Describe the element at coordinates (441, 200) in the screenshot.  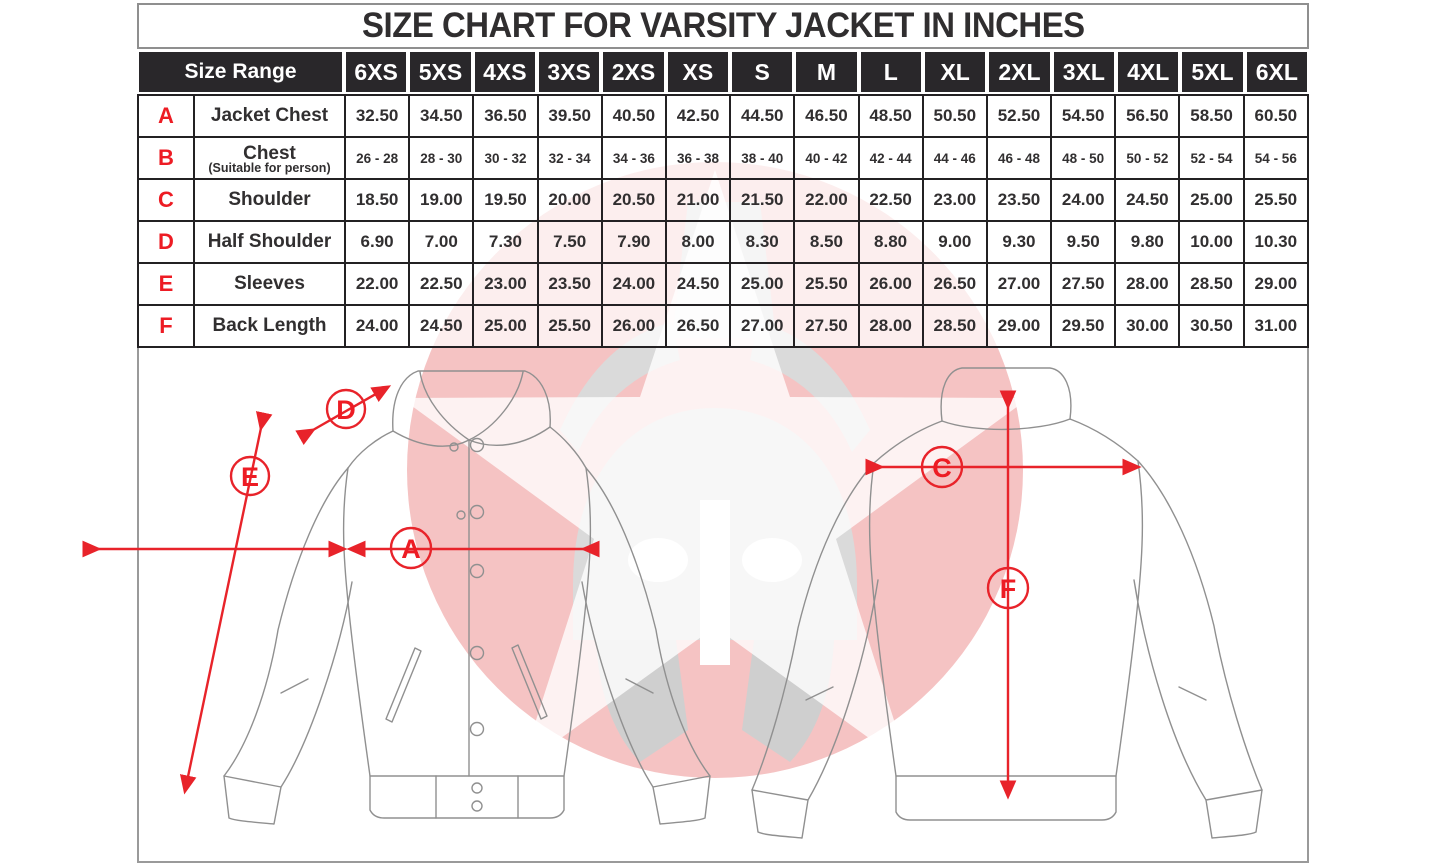
I see `measurement-value-cell: 19.00` at that location.